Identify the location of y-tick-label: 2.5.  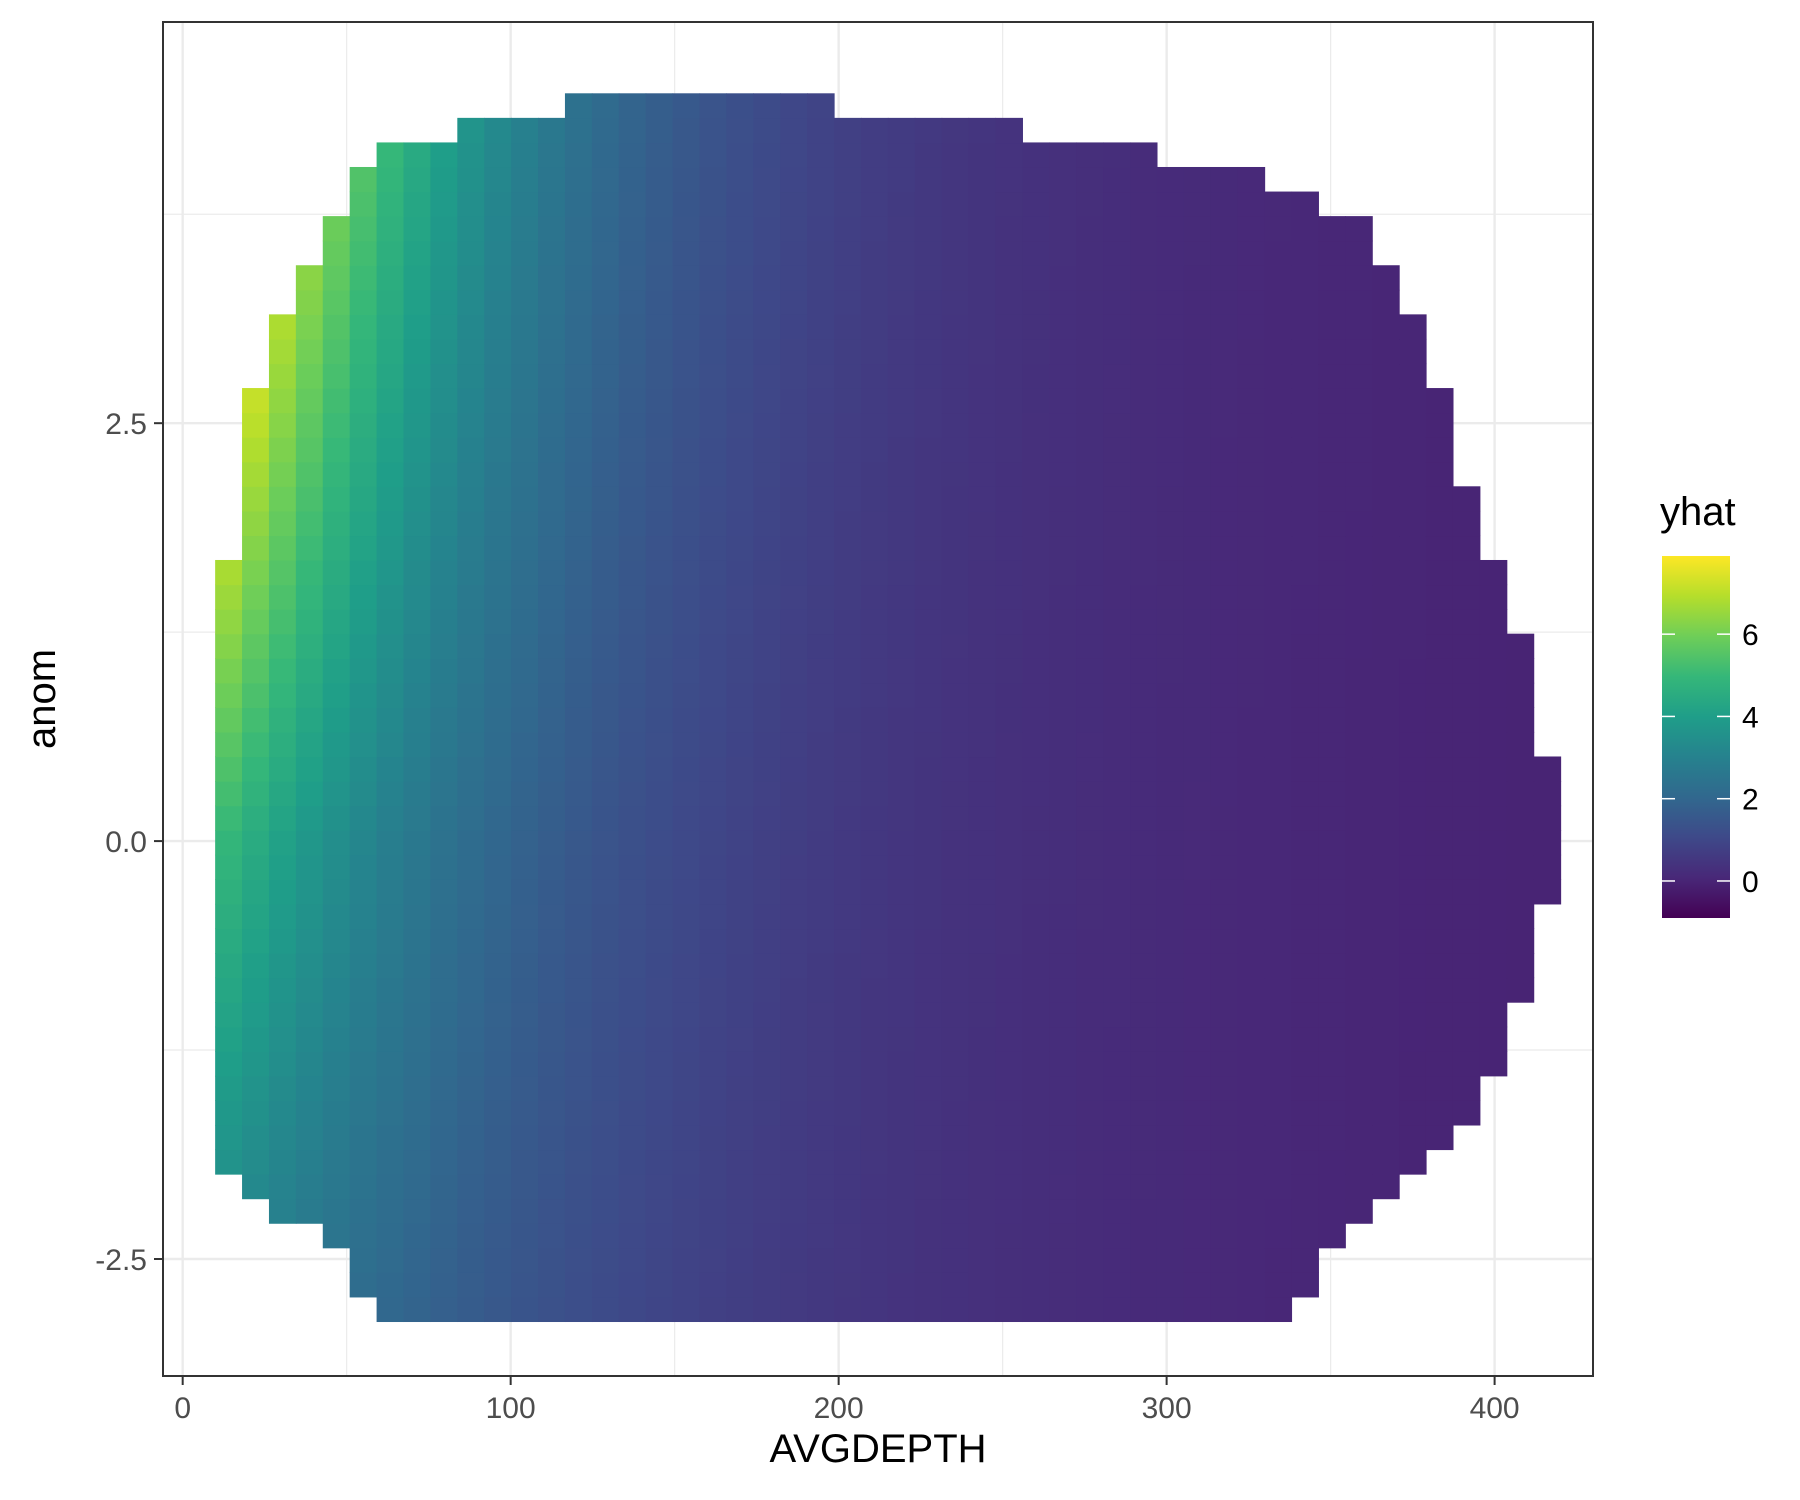
(126, 424).